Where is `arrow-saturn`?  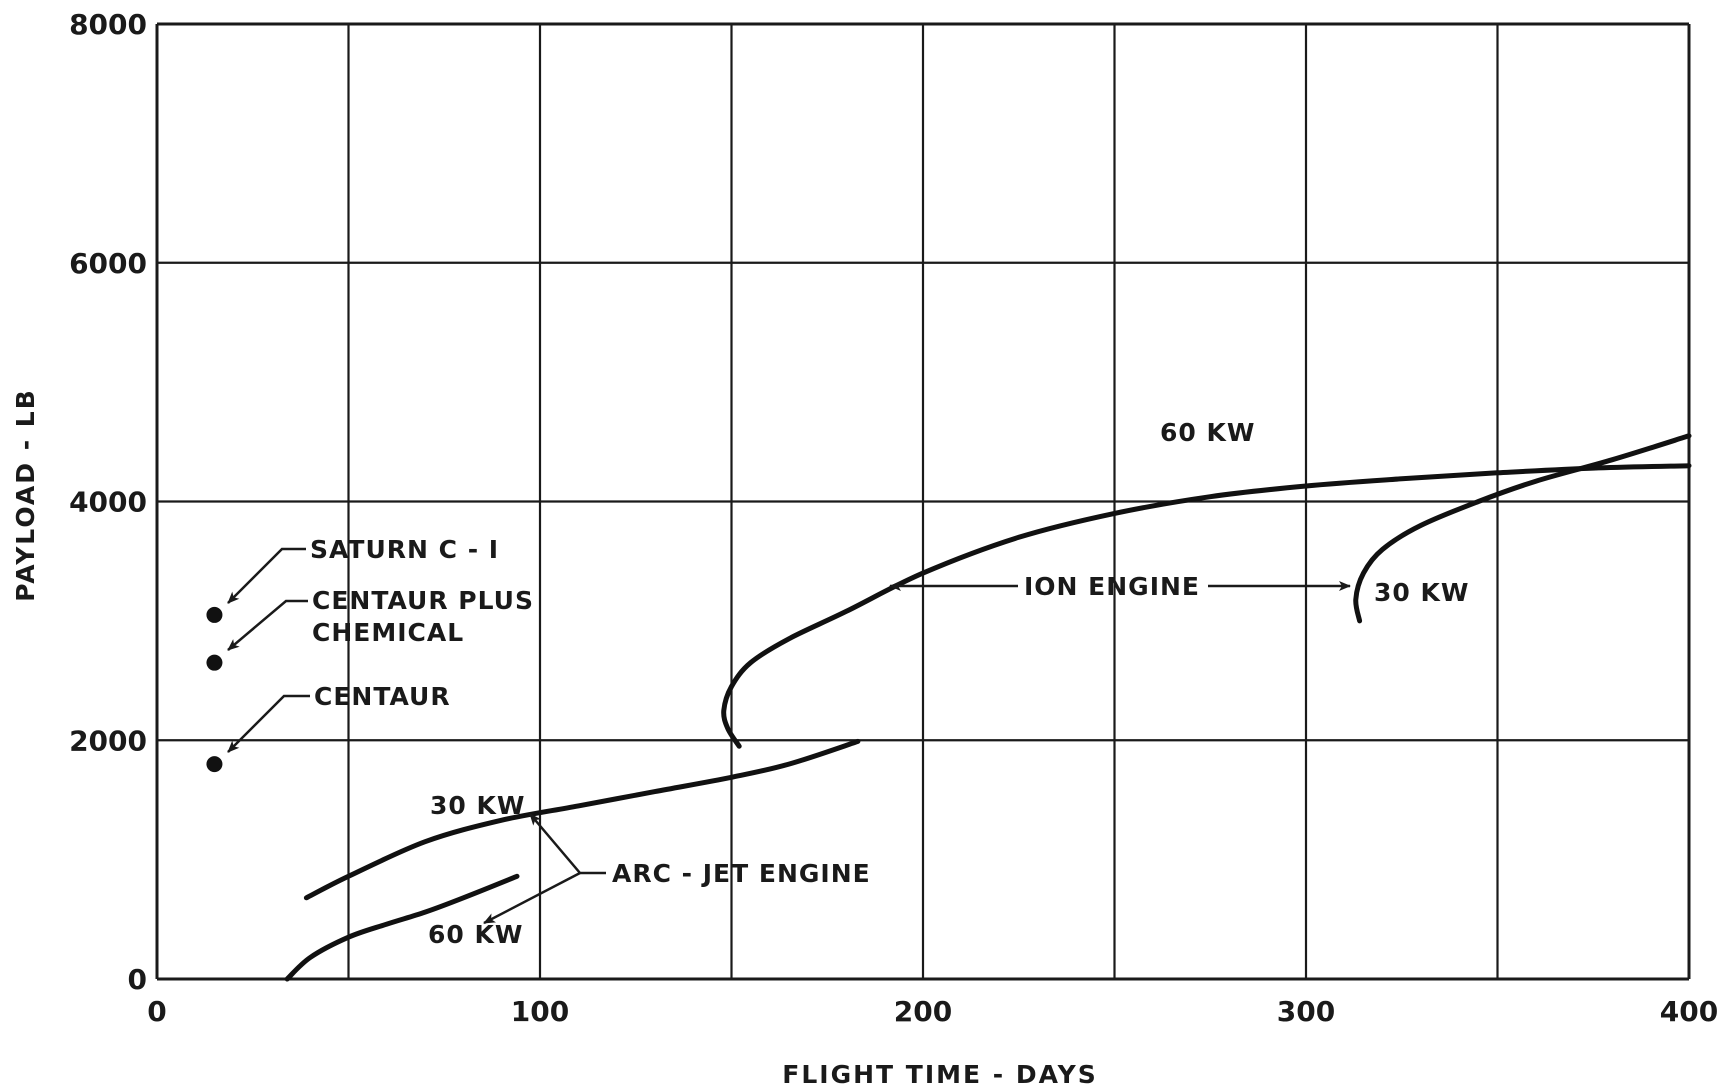 arrow-saturn is located at coordinates (266, 575).